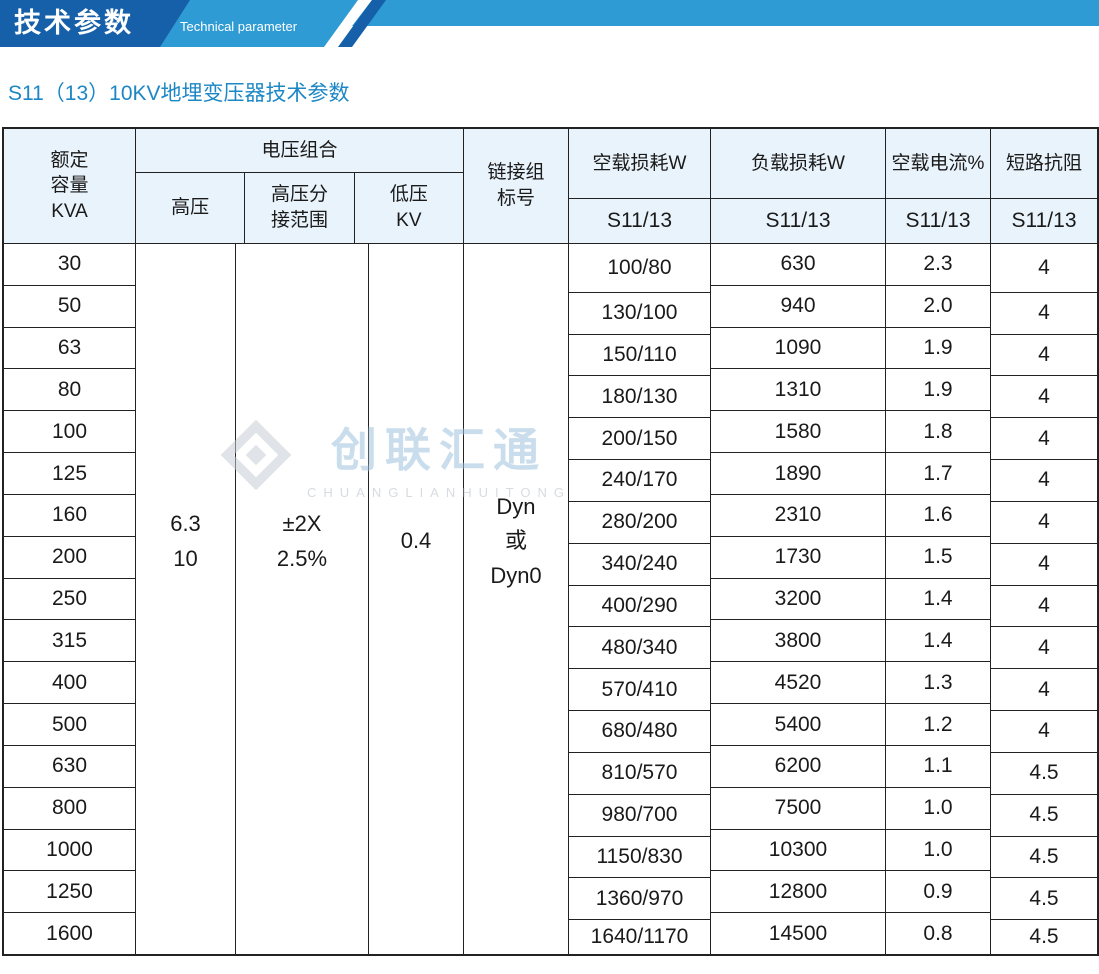 The image size is (1099, 974). I want to click on header-impedance-group: 短路抗阻 S11/13, so click(1044, 186).